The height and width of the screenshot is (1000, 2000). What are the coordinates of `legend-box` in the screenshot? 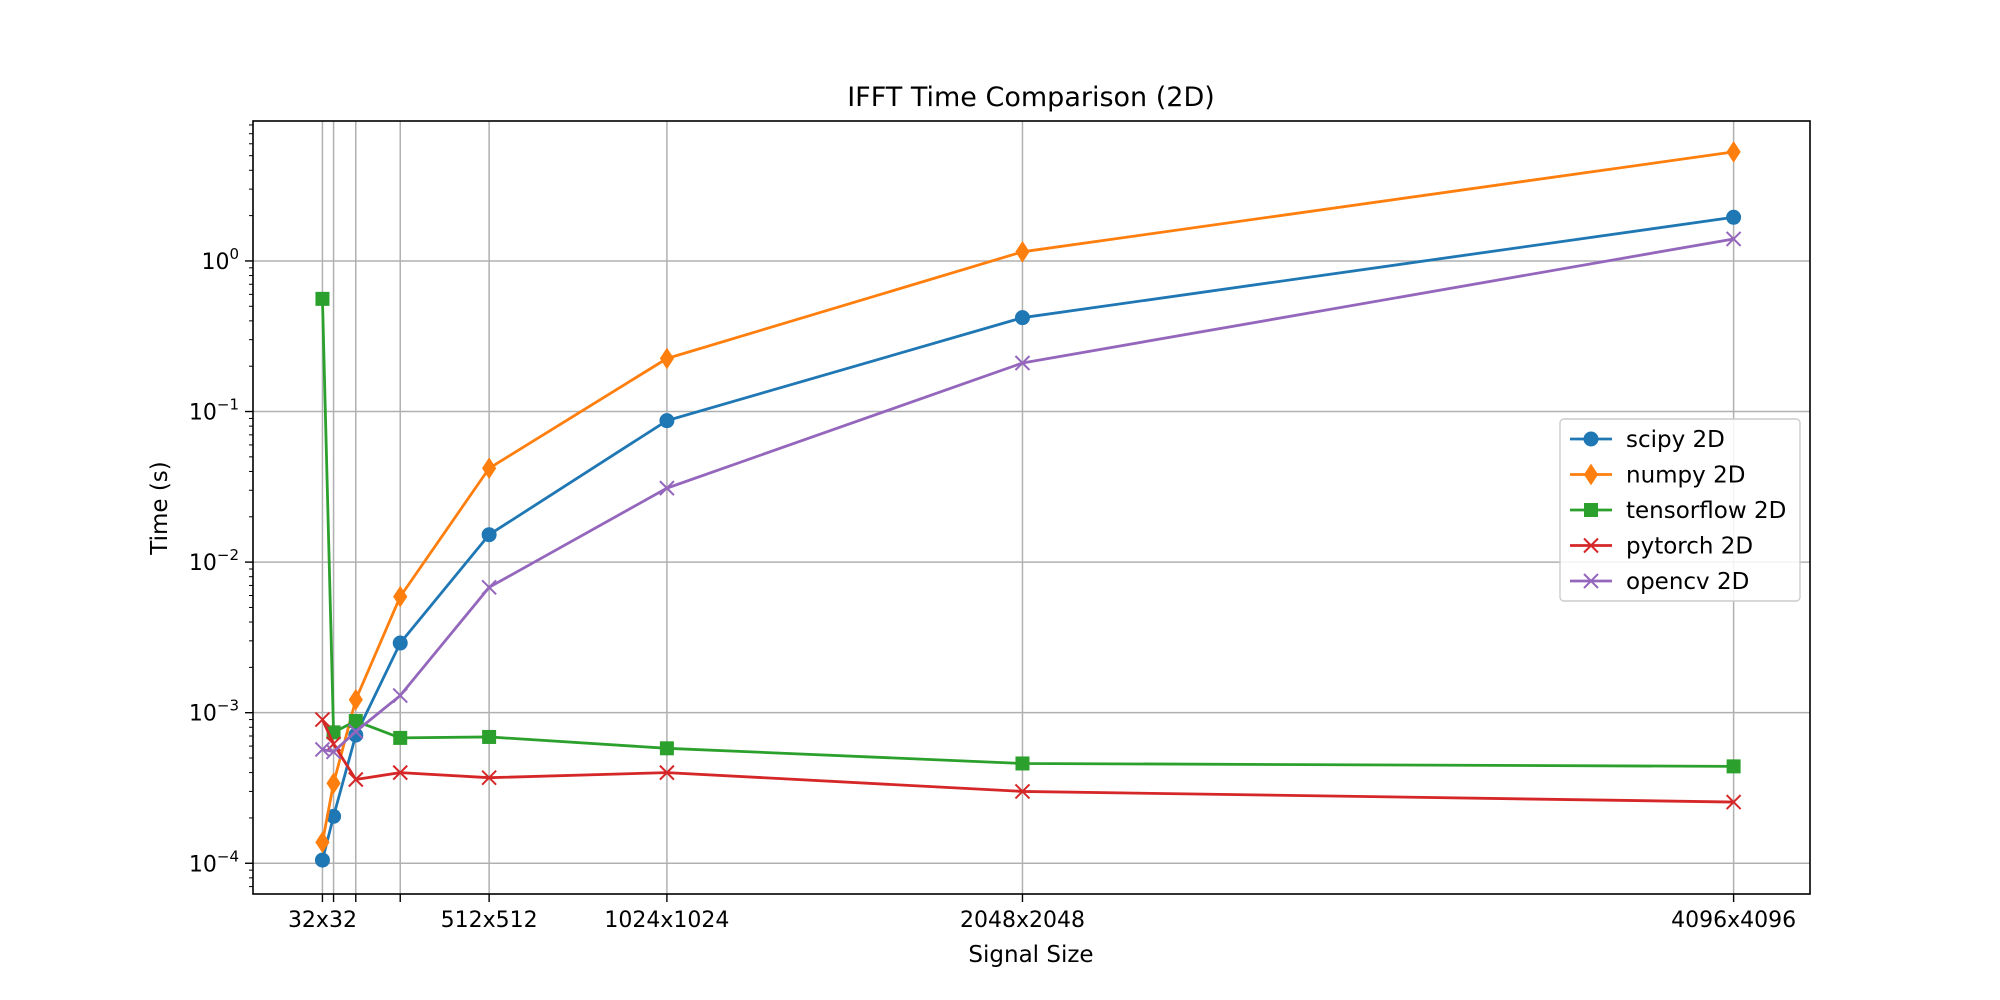 It's located at (1680, 510).